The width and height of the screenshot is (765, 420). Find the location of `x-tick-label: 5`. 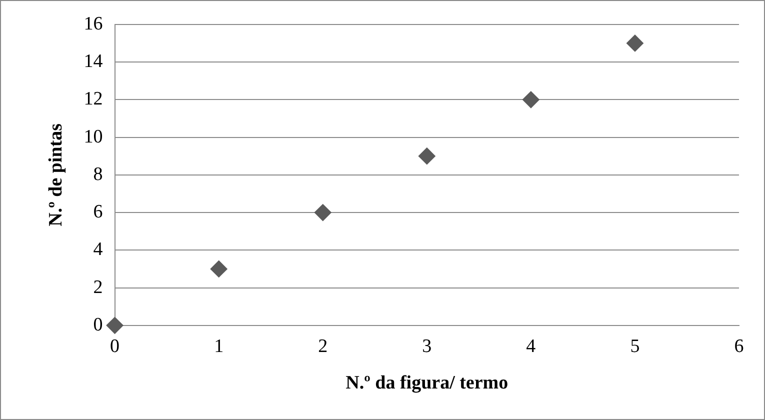

x-tick-label: 5 is located at coordinates (635, 346).